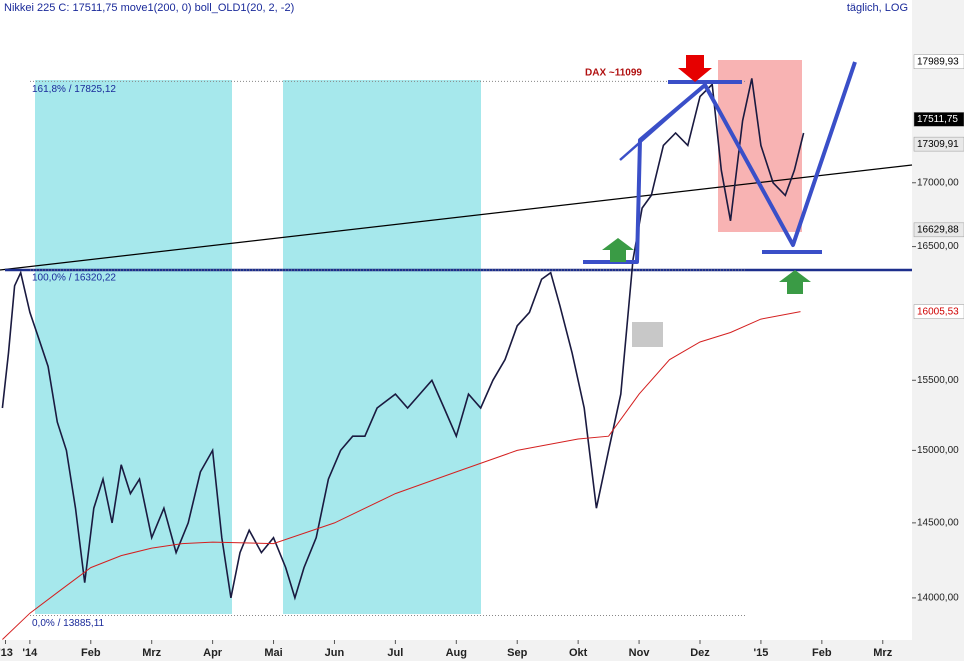 This screenshot has width=964, height=661. Describe the element at coordinates (938, 598) in the screenshot. I see `y-tick-label: 14000,00` at that location.